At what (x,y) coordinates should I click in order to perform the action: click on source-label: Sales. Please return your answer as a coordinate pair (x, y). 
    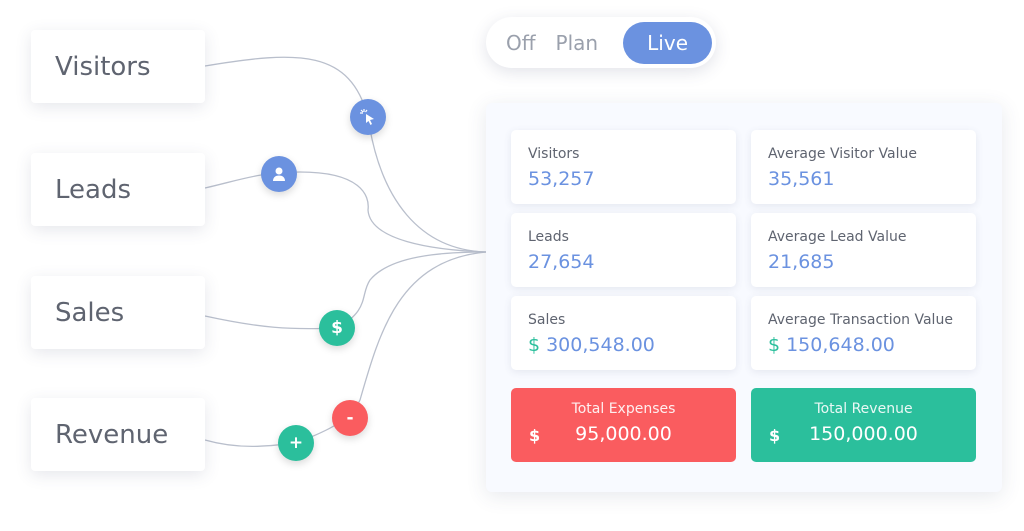
    Looking at the image, I should click on (90, 312).